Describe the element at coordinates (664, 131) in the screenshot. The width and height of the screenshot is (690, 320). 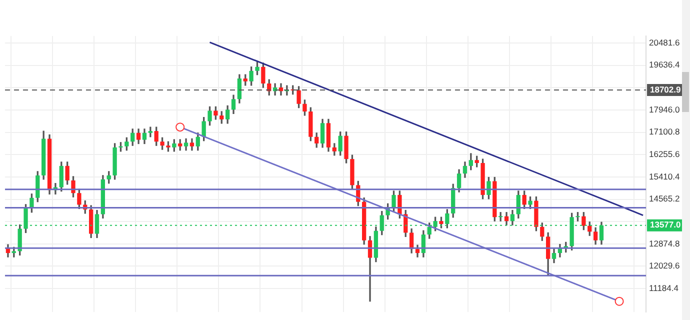
I see `y-tick-label: 17100.8` at that location.